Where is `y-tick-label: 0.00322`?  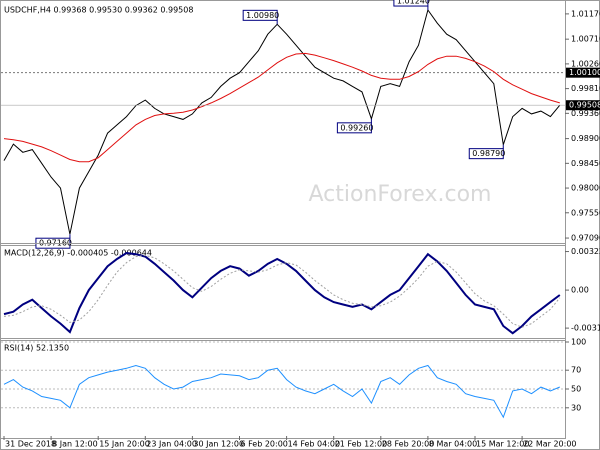
y-tick-label: 0.00322 is located at coordinates (585, 251).